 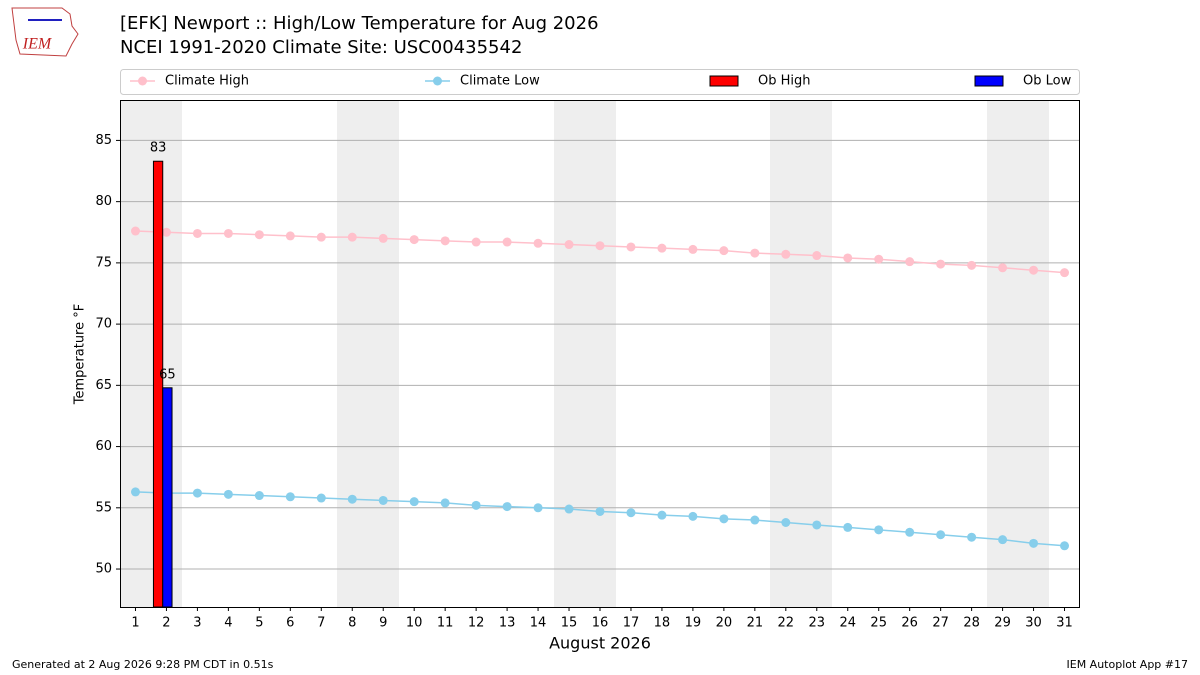 I want to click on x-tick-label: 10, so click(x=414, y=623).